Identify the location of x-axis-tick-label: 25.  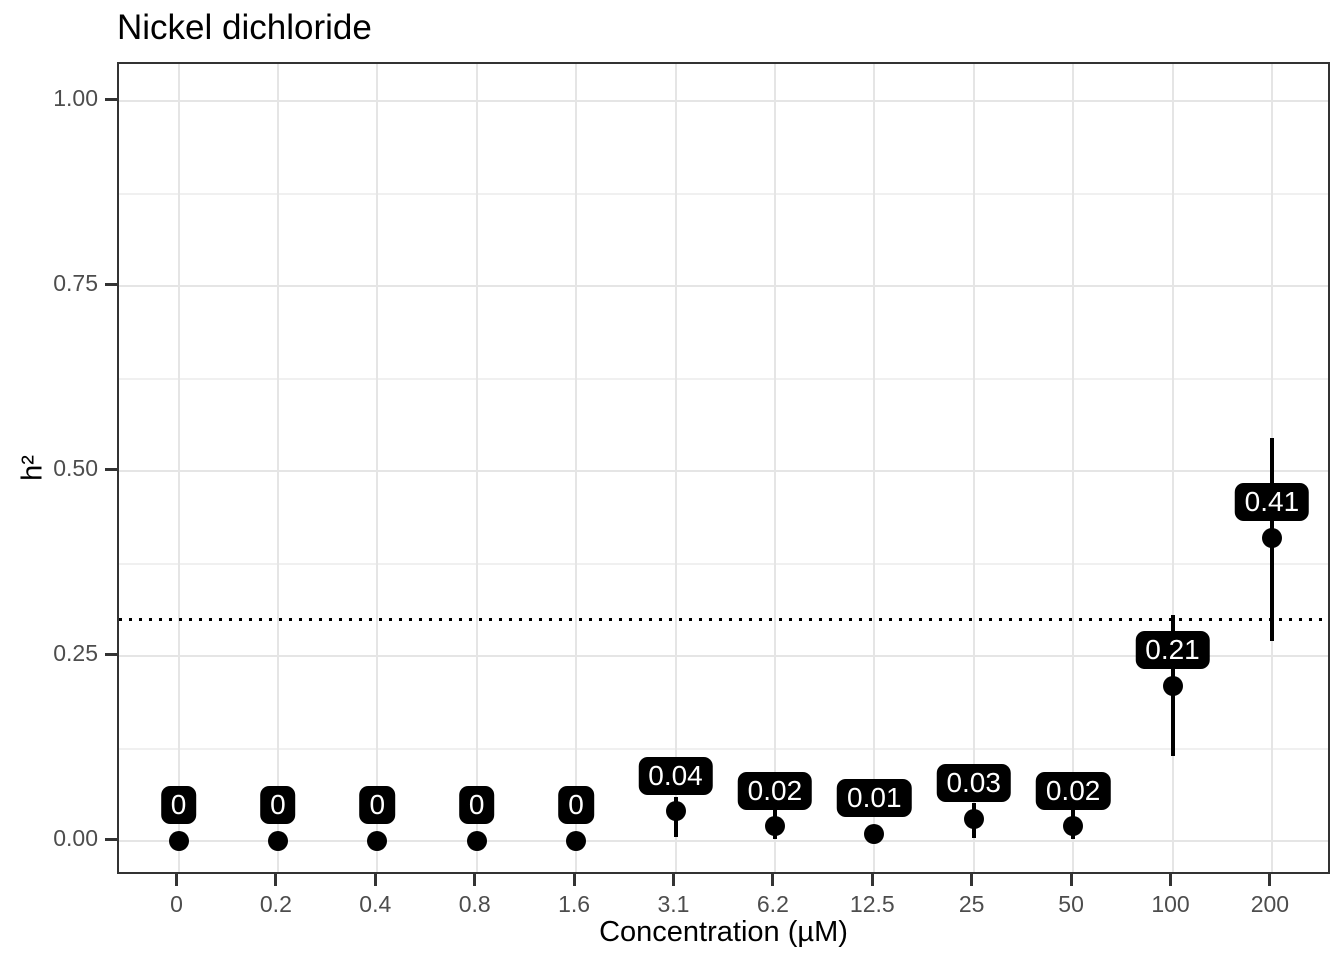
(971, 904).